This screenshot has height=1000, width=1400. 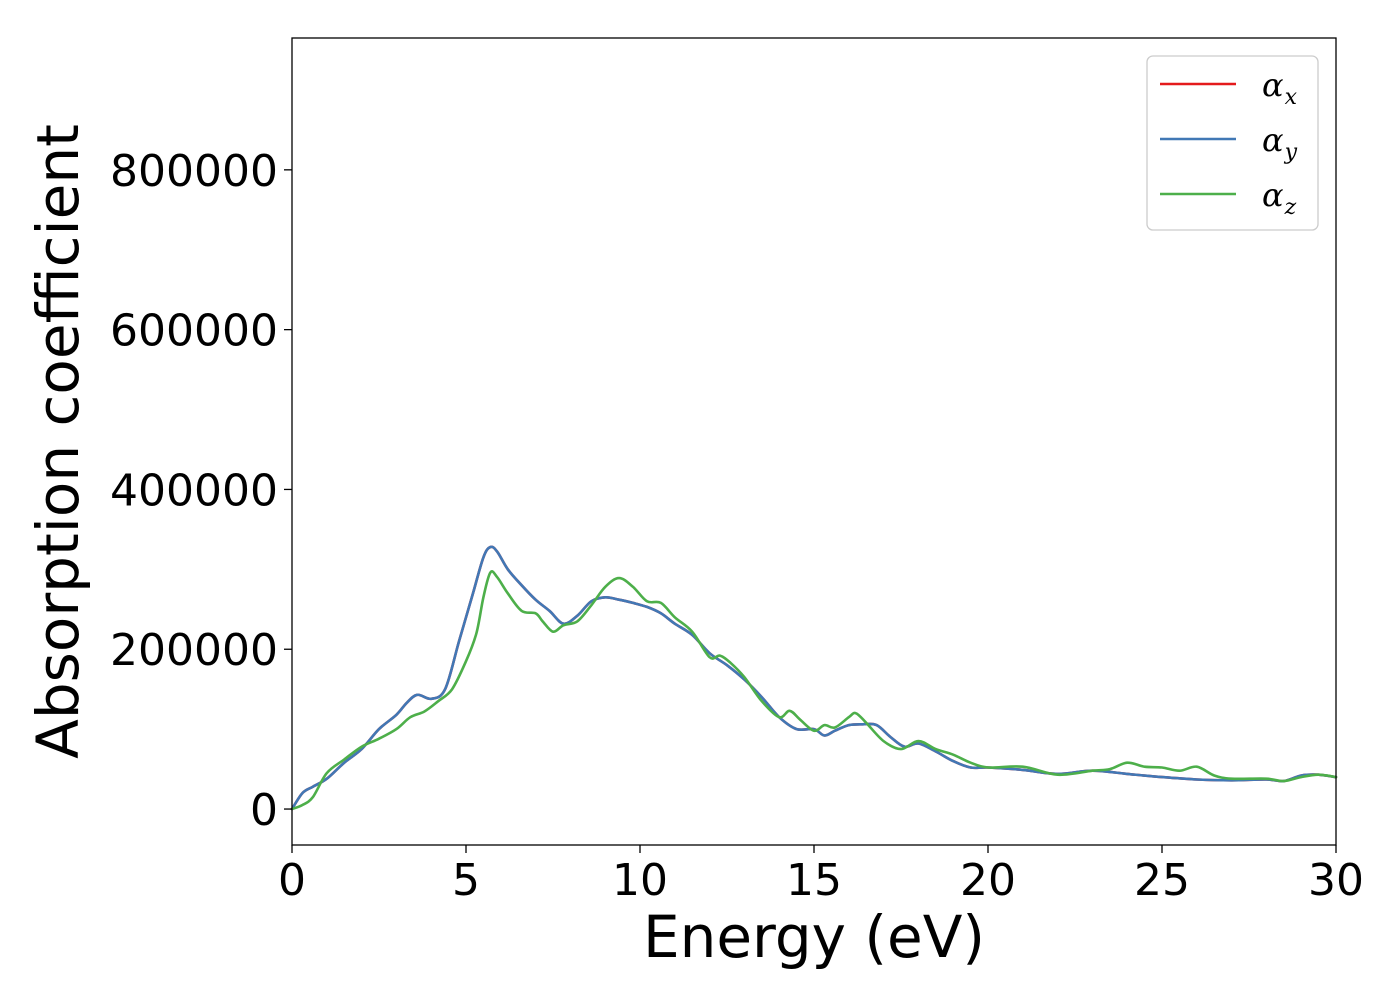 I want to click on y-tick-label: 800000, so click(x=194, y=171).